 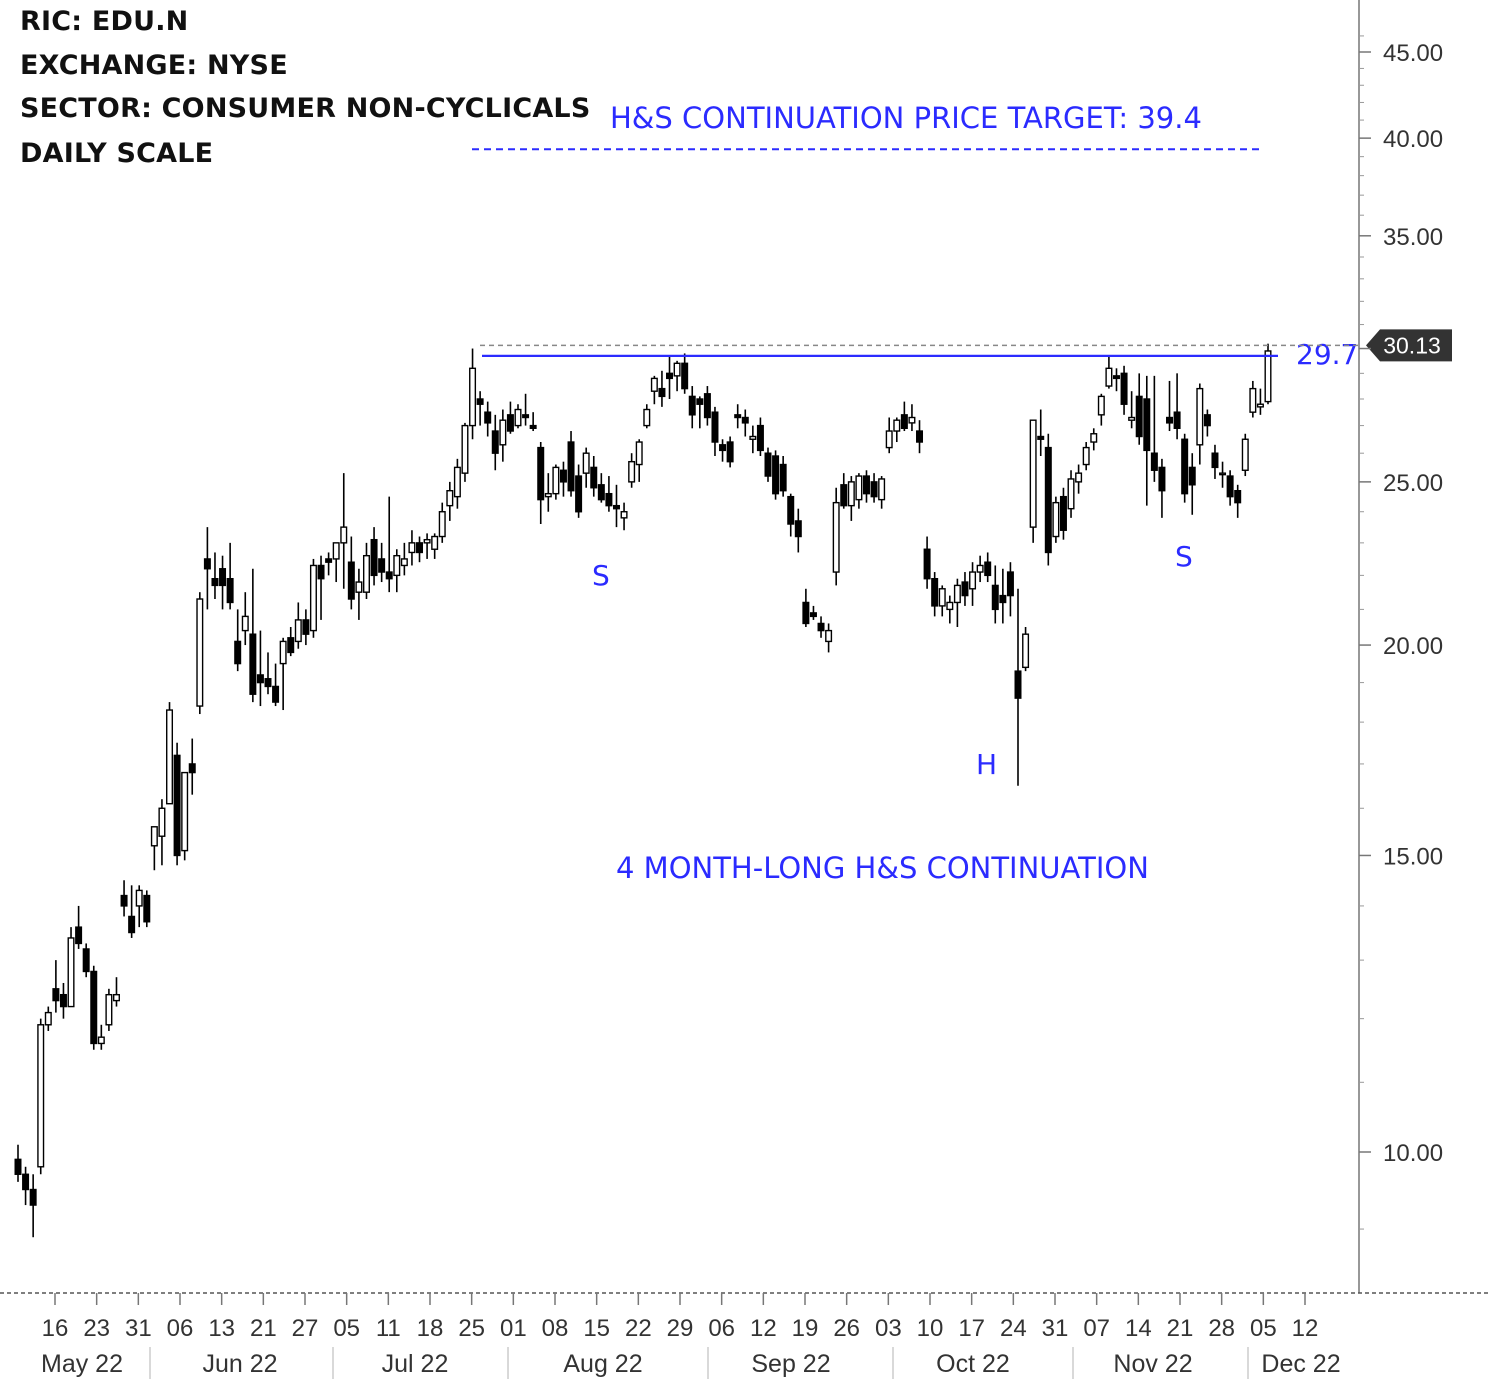 I want to click on right-shoulder-label: S, so click(x=1184, y=556).